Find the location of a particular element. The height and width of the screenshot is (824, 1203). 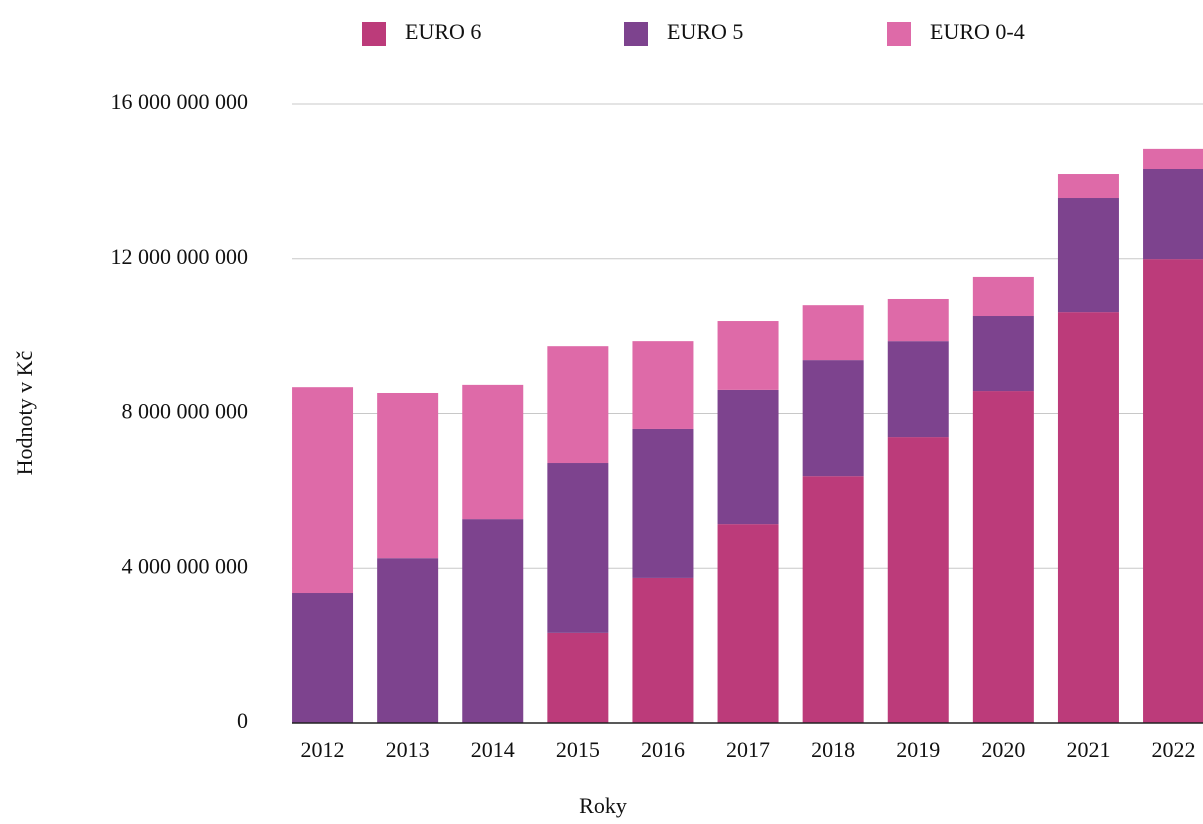

x-tick-label: 2012 is located at coordinates (323, 749).